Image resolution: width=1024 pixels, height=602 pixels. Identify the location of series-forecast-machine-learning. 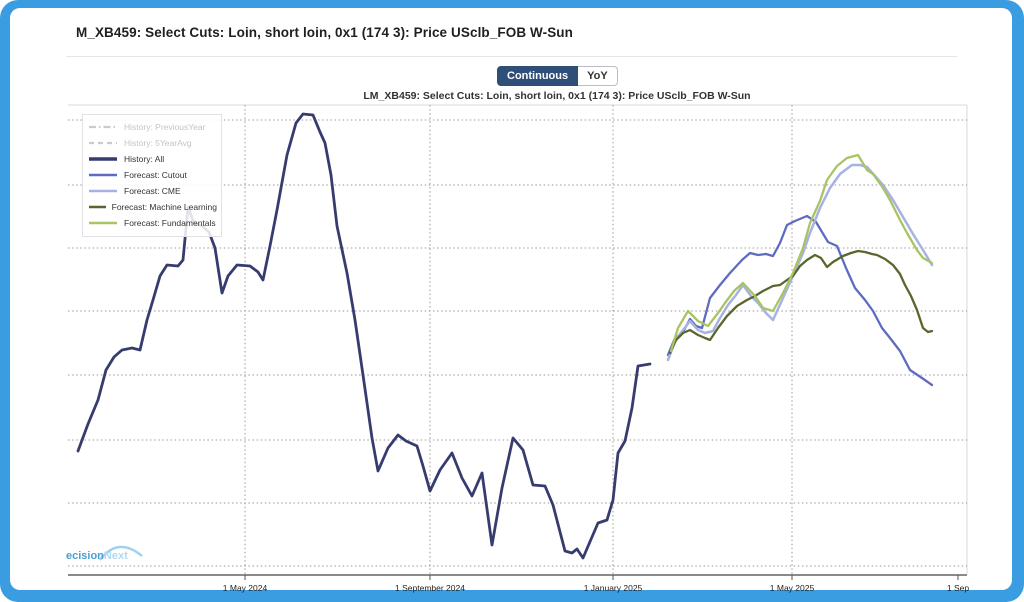
(801, 302).